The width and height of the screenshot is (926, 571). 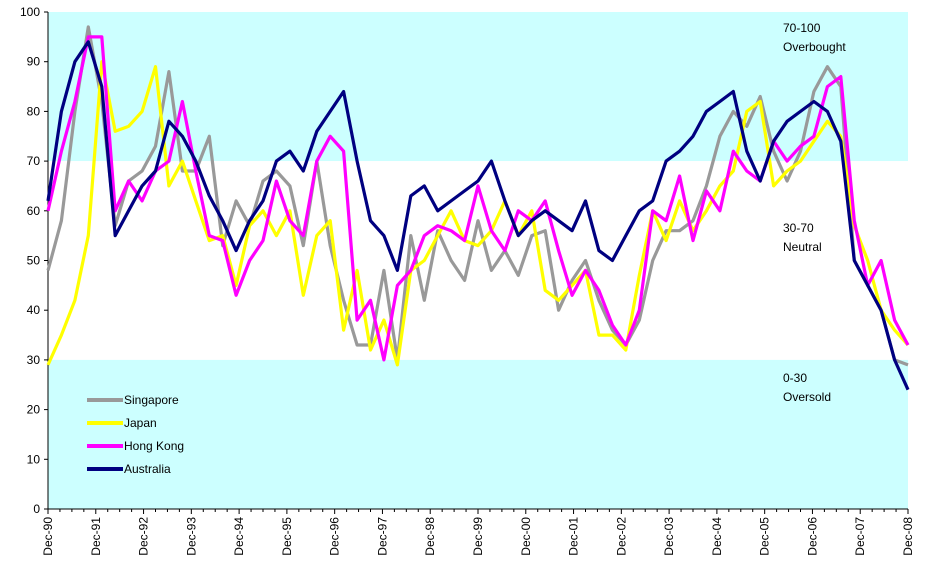 What do you see at coordinates (802, 247) in the screenshot?
I see `band-label-name-1: Neutral` at bounding box center [802, 247].